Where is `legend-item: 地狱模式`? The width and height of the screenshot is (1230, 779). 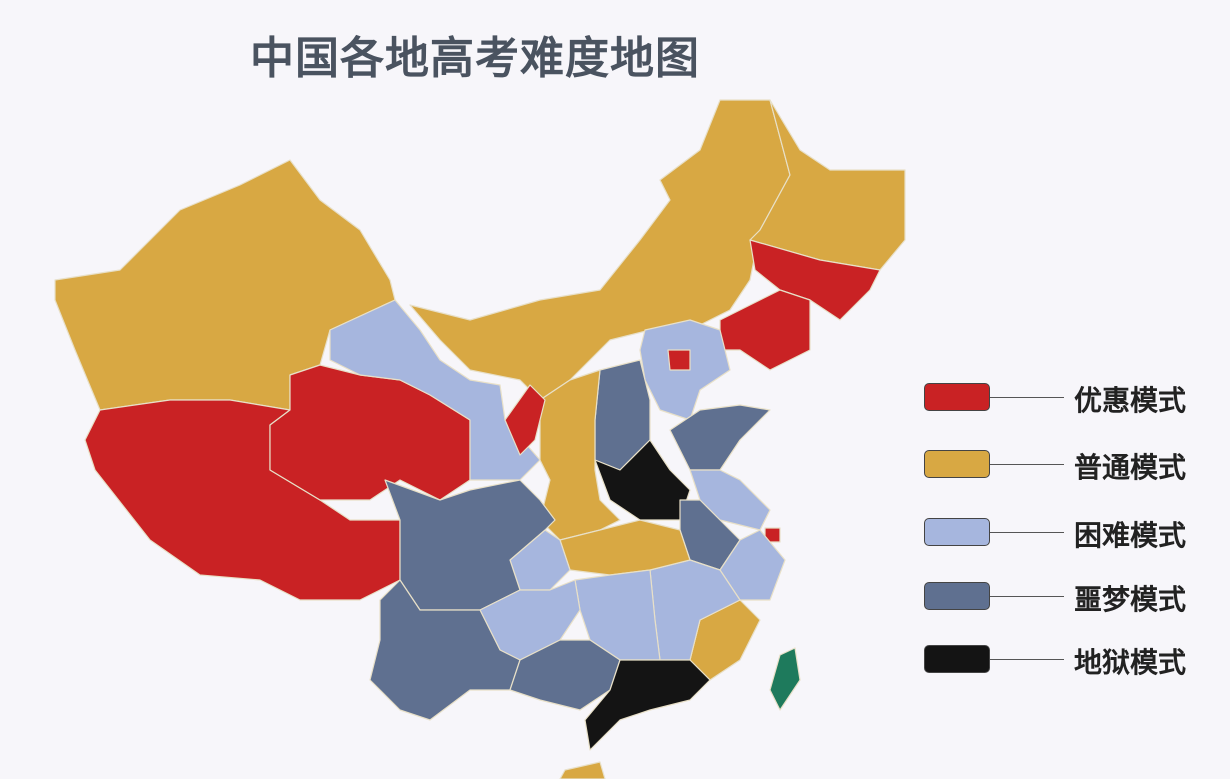 legend-item: 地狱模式 is located at coordinates (1074, 662).